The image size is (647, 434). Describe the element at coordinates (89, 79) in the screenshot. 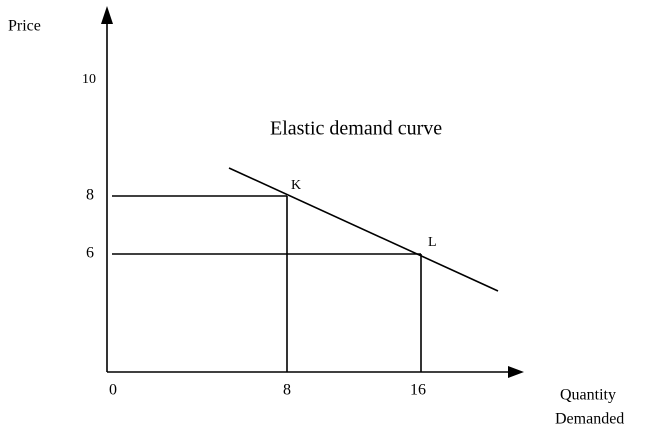

I see `y-tick-label: 10` at that location.